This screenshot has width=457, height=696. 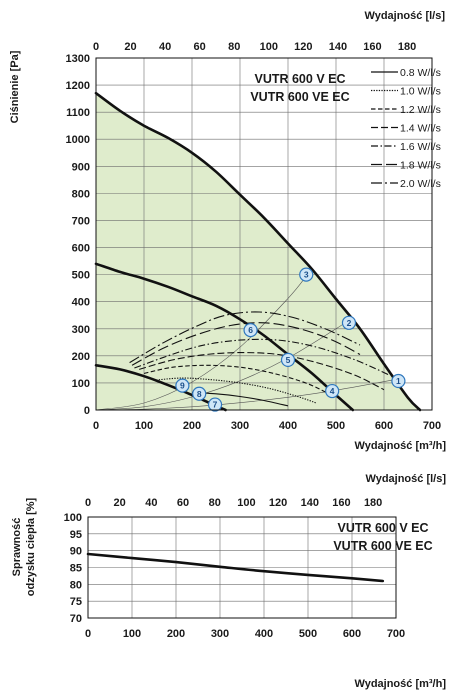 What do you see at coordinates (192, 426) in the screenshot?
I see `top-x-tick-label: 200` at bounding box center [192, 426].